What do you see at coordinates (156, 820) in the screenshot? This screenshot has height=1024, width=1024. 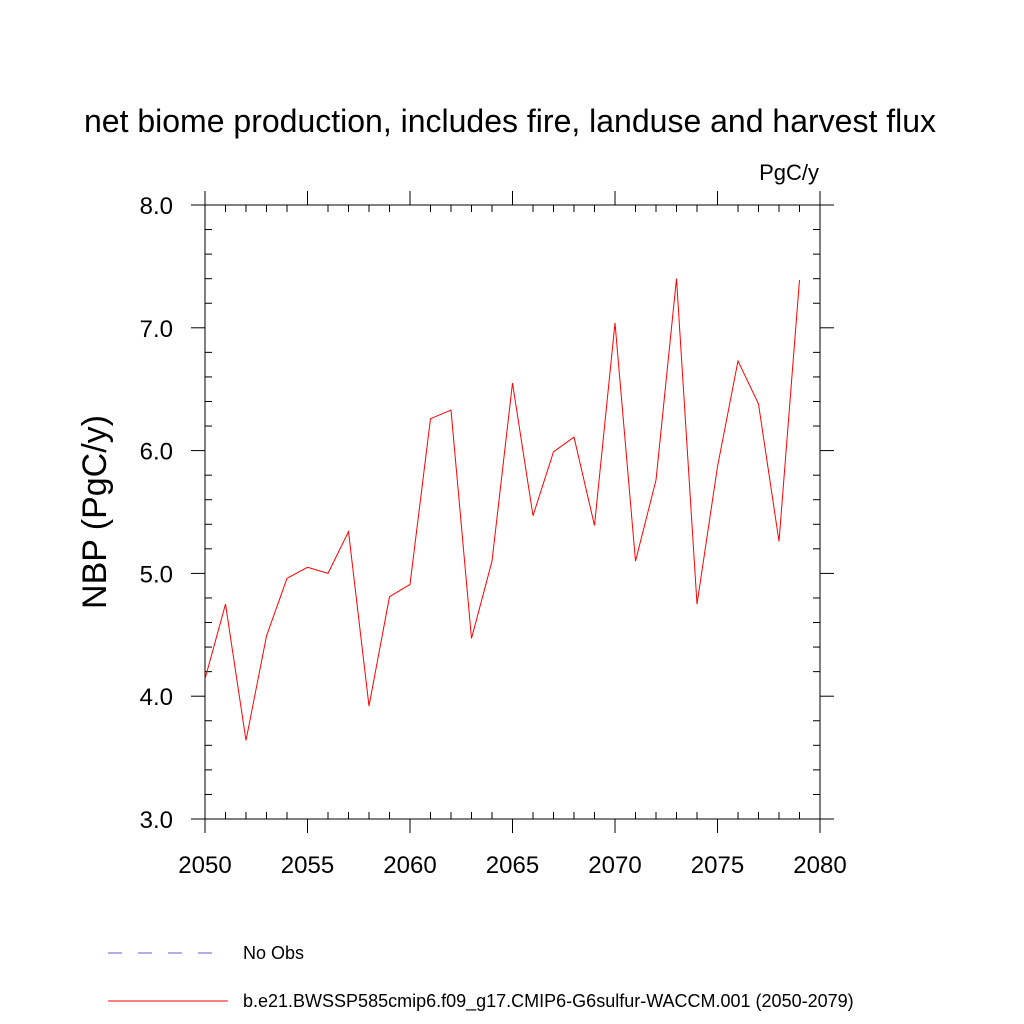 I see `y-tick-label: 3.0` at bounding box center [156, 820].